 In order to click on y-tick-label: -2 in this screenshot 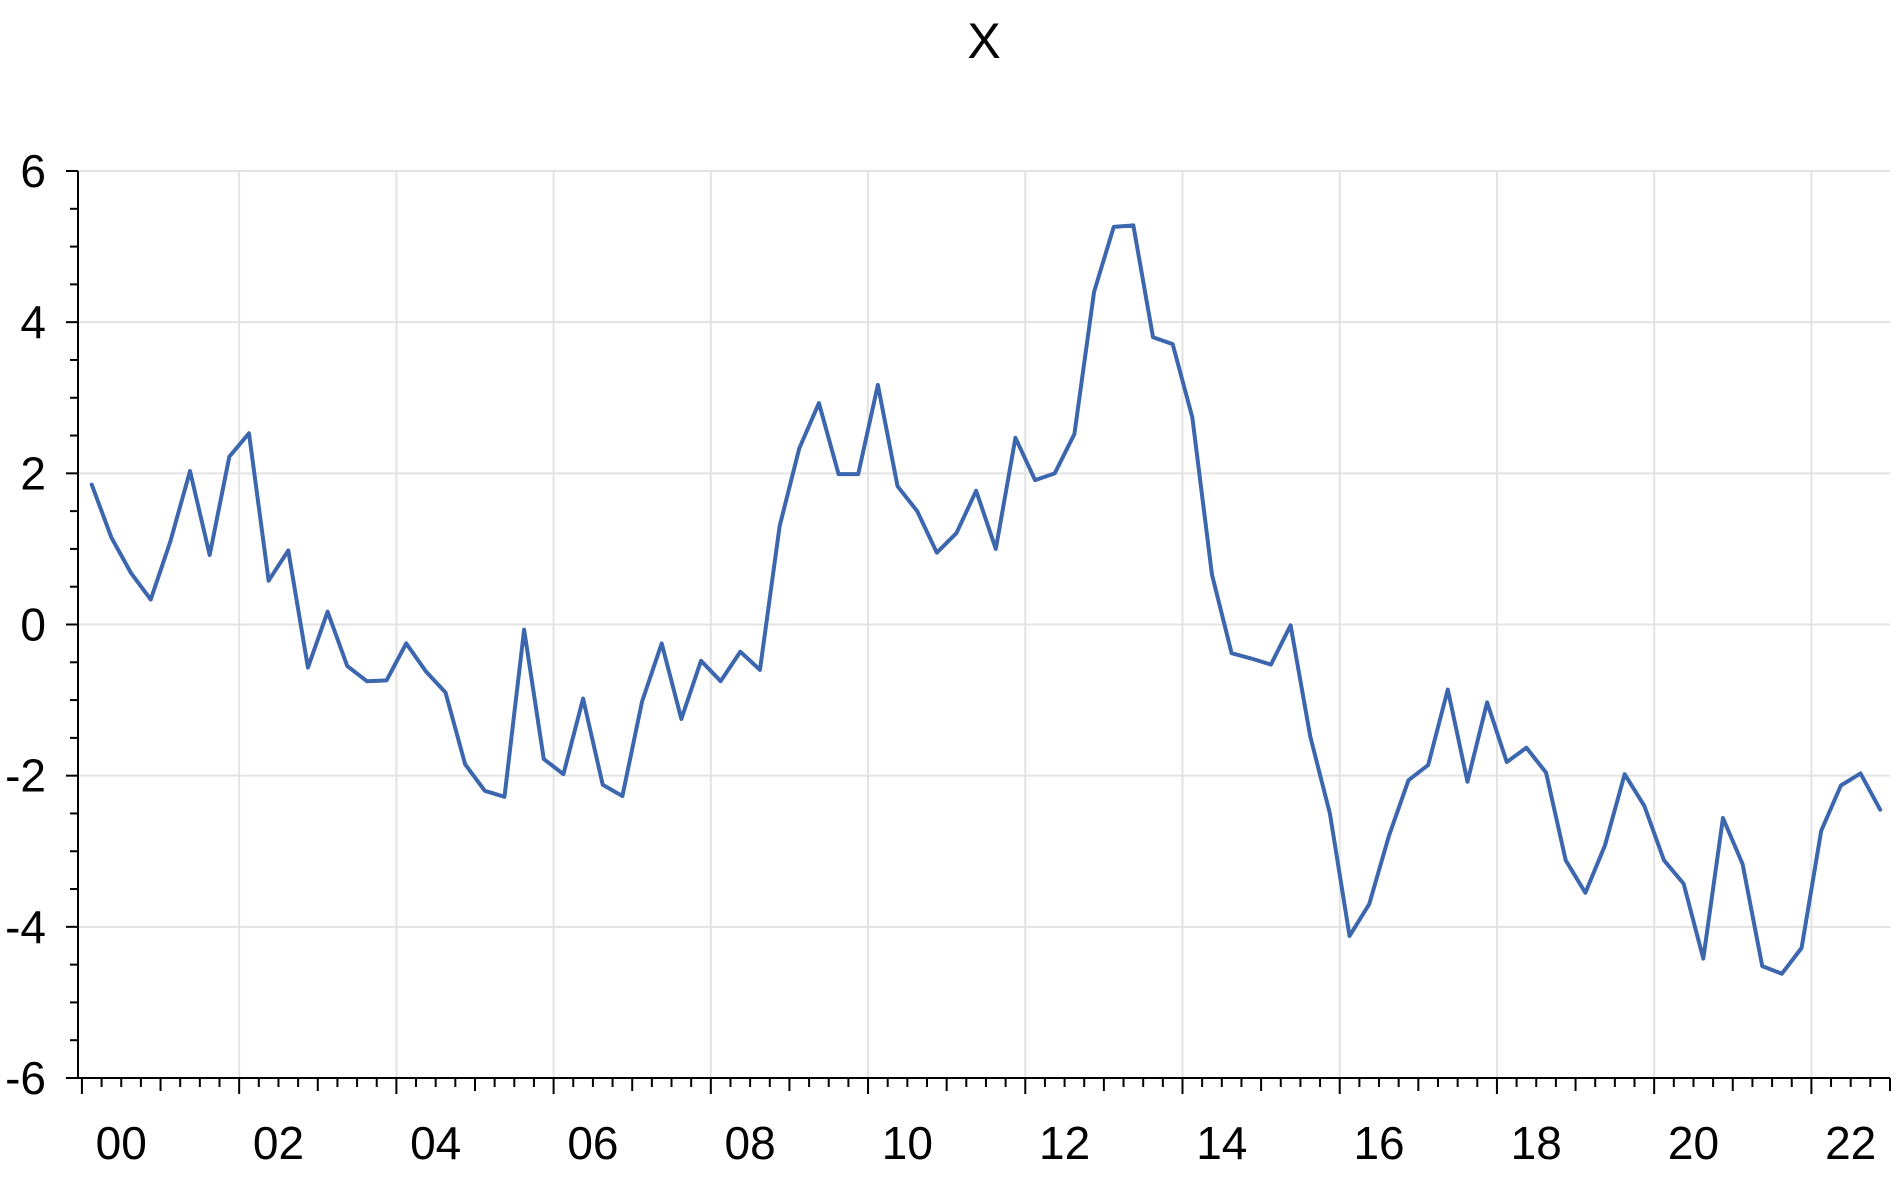, I will do `click(25, 776)`.